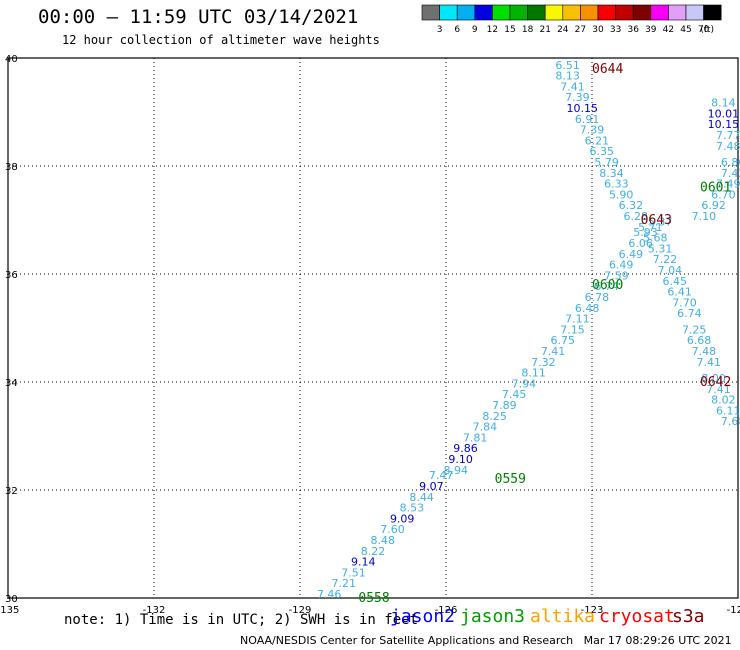 The image size is (740, 650). I want to click on wave-height-value: 7.10, so click(704, 216).